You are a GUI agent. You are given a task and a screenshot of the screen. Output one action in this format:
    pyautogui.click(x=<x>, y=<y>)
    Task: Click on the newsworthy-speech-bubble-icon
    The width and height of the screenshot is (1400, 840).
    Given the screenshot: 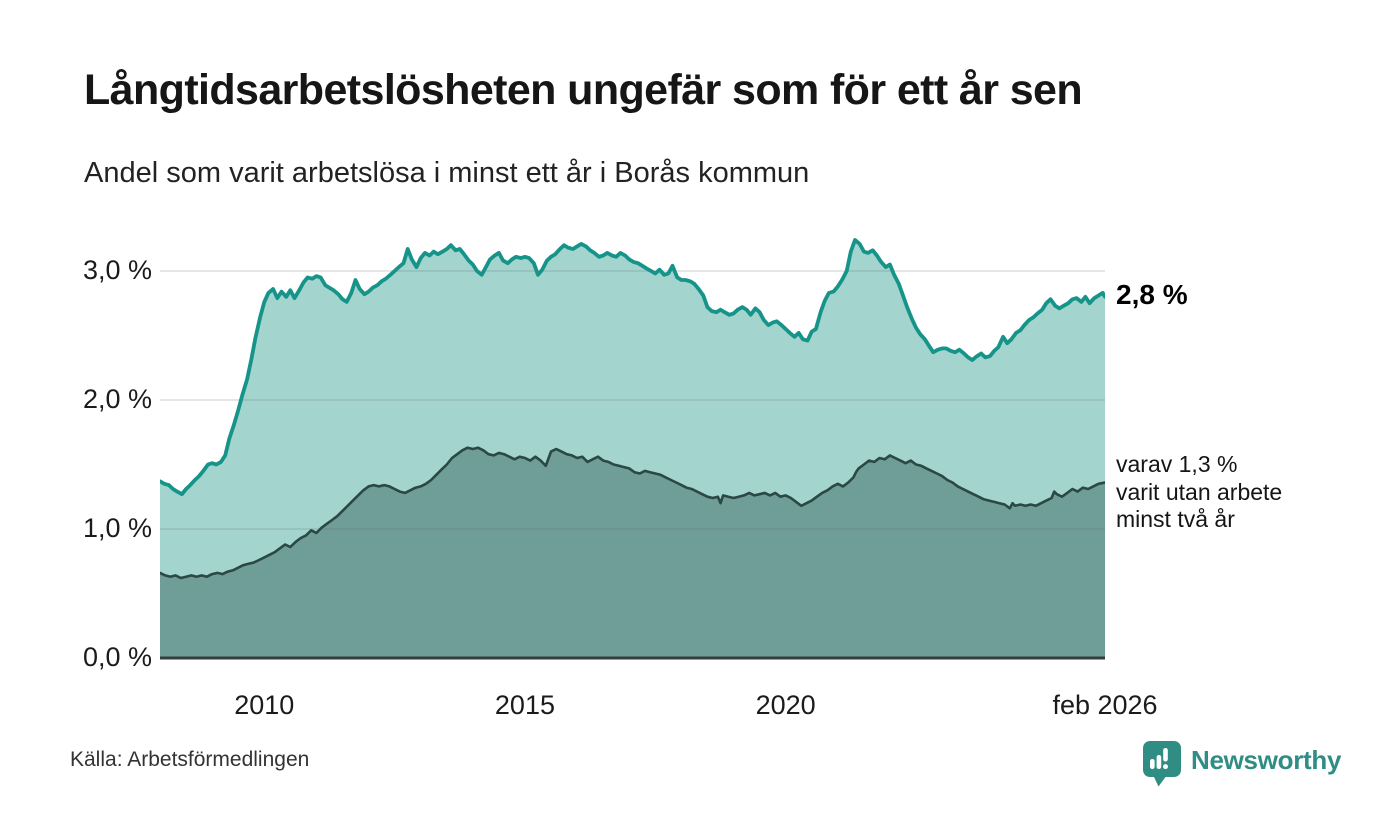 What is the action you would take?
    pyautogui.click(x=1162, y=764)
    